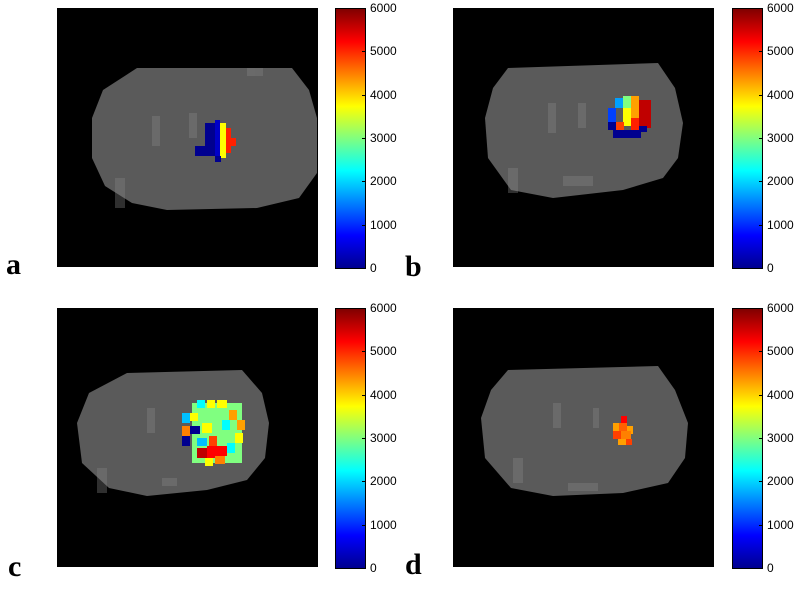 This screenshot has height=589, width=802. I want to click on brain-slice-image-a, so click(187, 137).